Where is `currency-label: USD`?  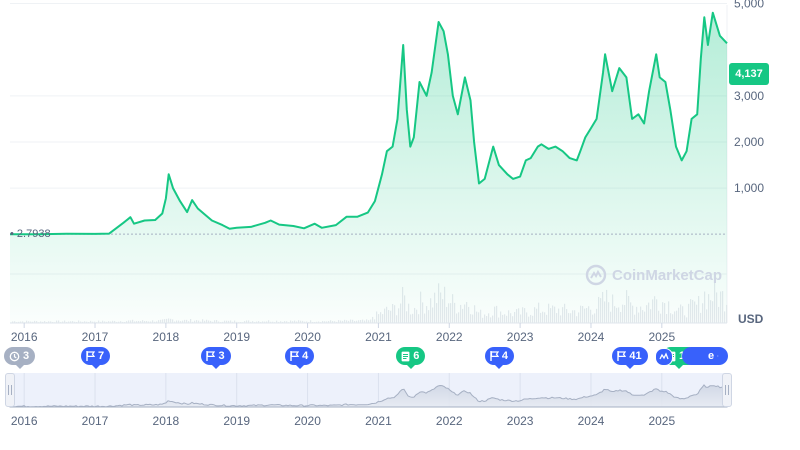 currency-label: USD is located at coordinates (751, 319).